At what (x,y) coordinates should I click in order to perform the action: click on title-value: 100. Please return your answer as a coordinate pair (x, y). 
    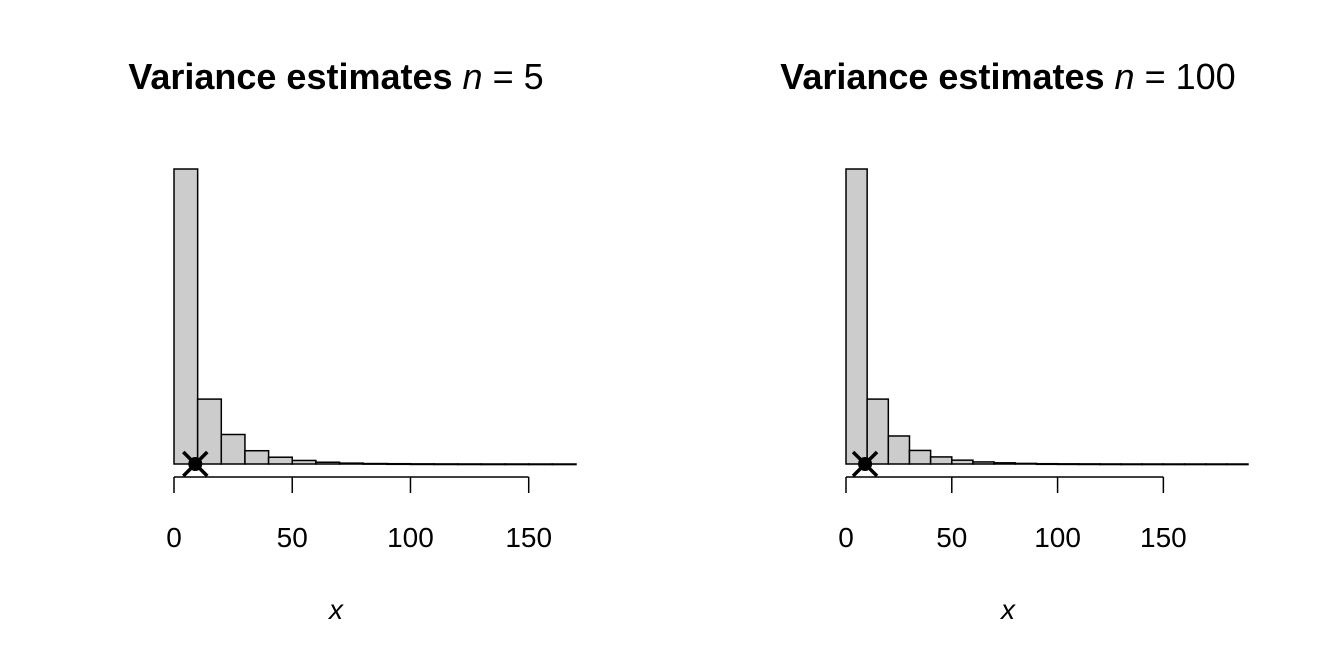
    Looking at the image, I should click on (1205, 76).